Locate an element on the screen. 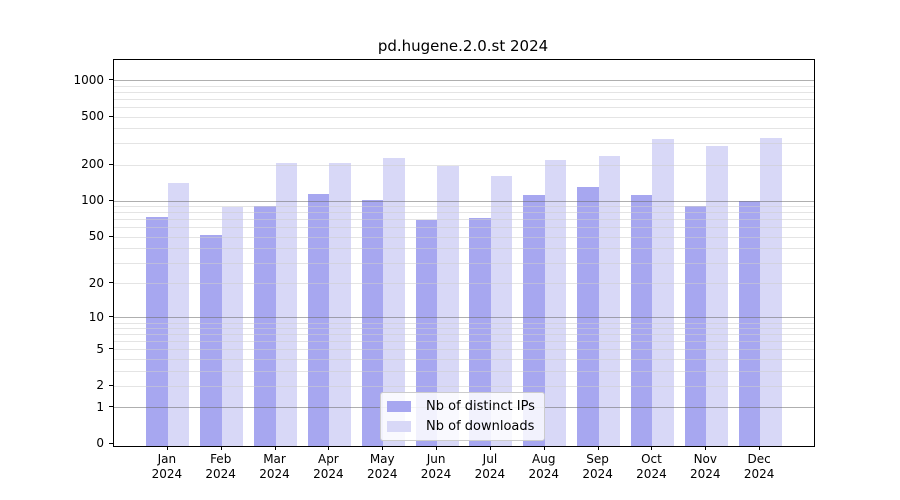 Image resolution: width=900 pixels, height=500 pixels. y-tick-label-200: 200 is located at coordinates (92, 164).